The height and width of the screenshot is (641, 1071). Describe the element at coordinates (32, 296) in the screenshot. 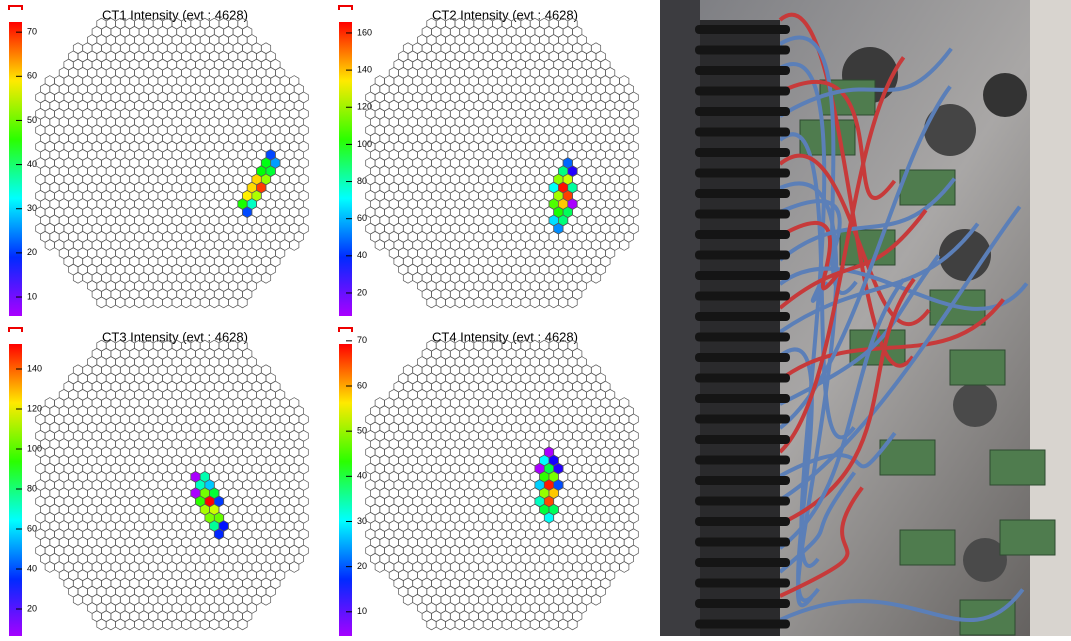

I see `color-bar-label: 10` at that location.